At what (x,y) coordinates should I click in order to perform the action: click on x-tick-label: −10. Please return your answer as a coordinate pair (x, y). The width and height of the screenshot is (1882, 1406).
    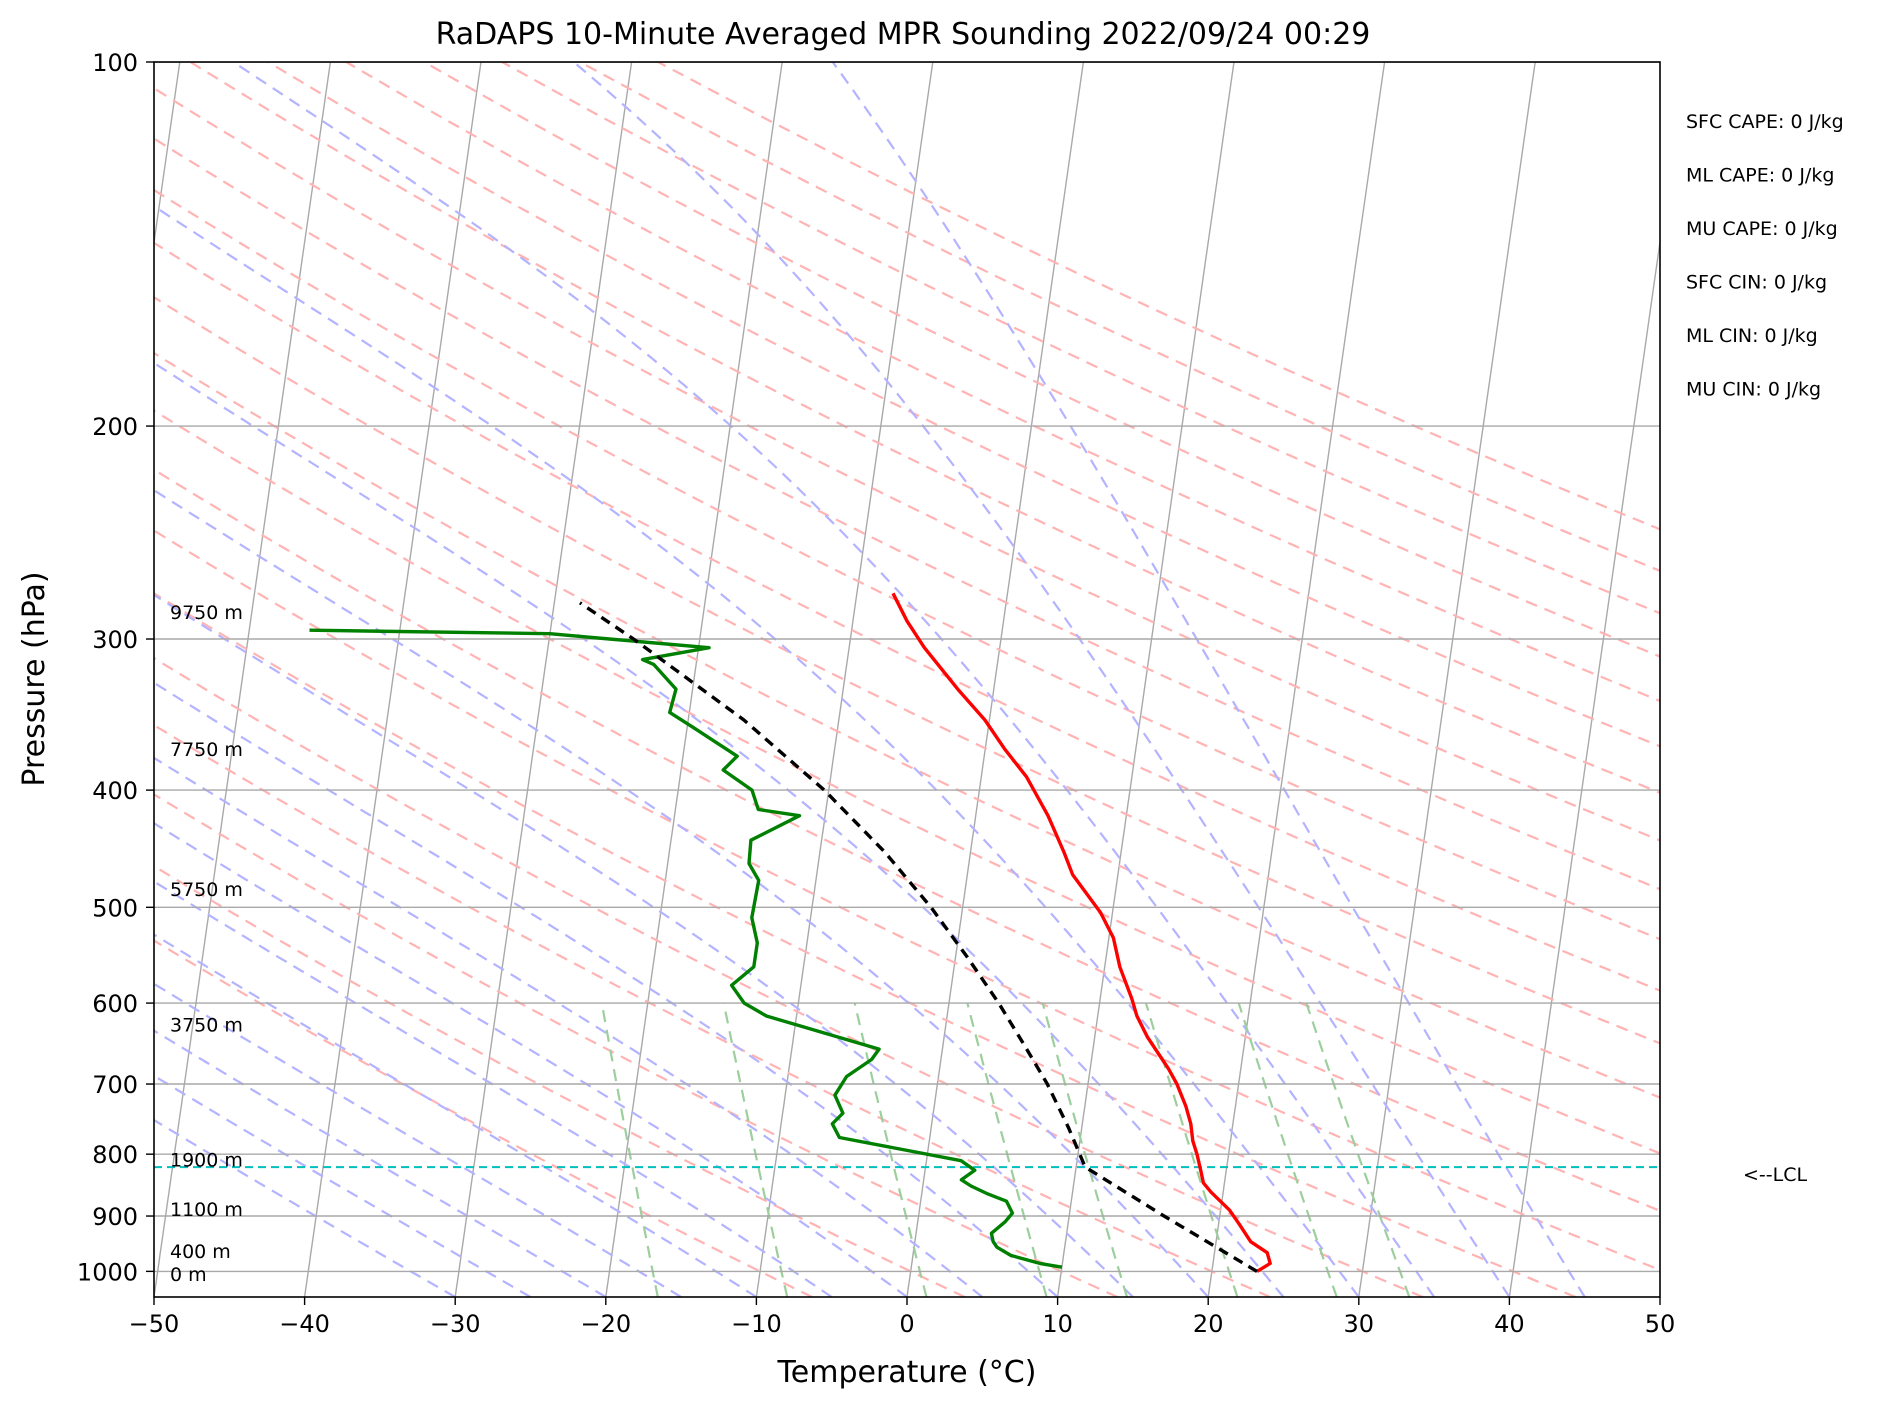
    Looking at the image, I should click on (756, 1324).